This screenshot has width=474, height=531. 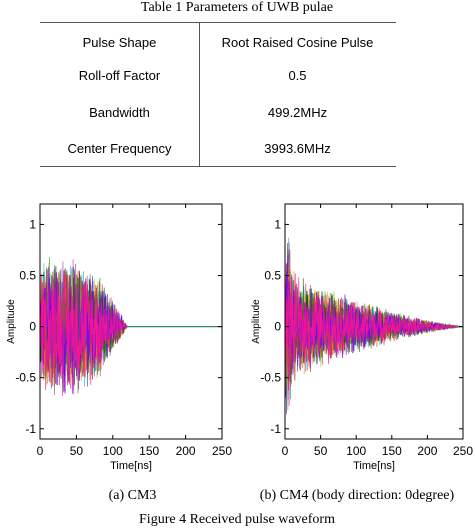 What do you see at coordinates (119, 148) in the screenshot?
I see `table-param-cell: Center Frequency` at bounding box center [119, 148].